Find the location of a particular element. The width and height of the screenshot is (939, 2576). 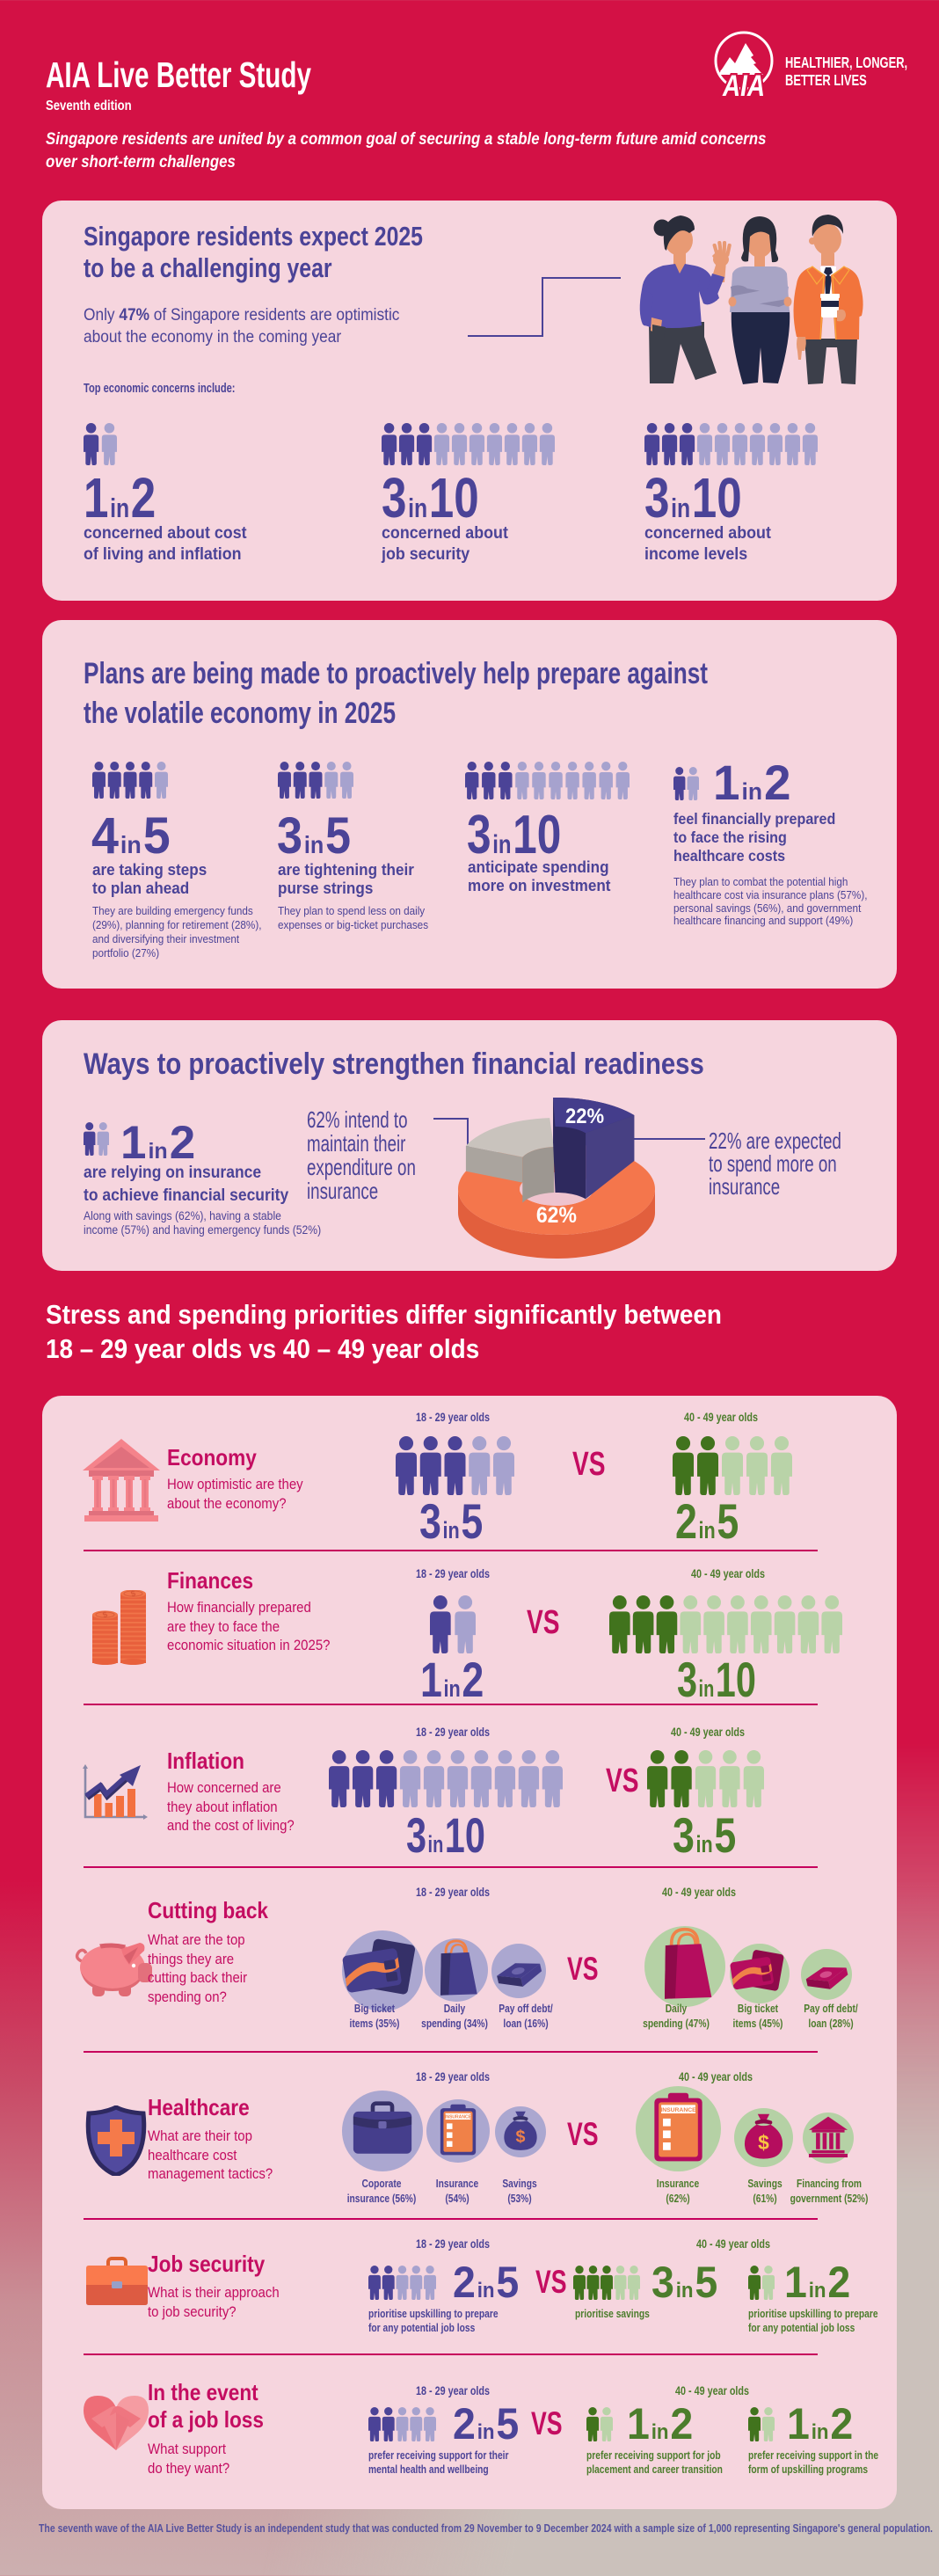

svg-text: HEALTHIER, LONGER, is located at coordinates (846, 63).